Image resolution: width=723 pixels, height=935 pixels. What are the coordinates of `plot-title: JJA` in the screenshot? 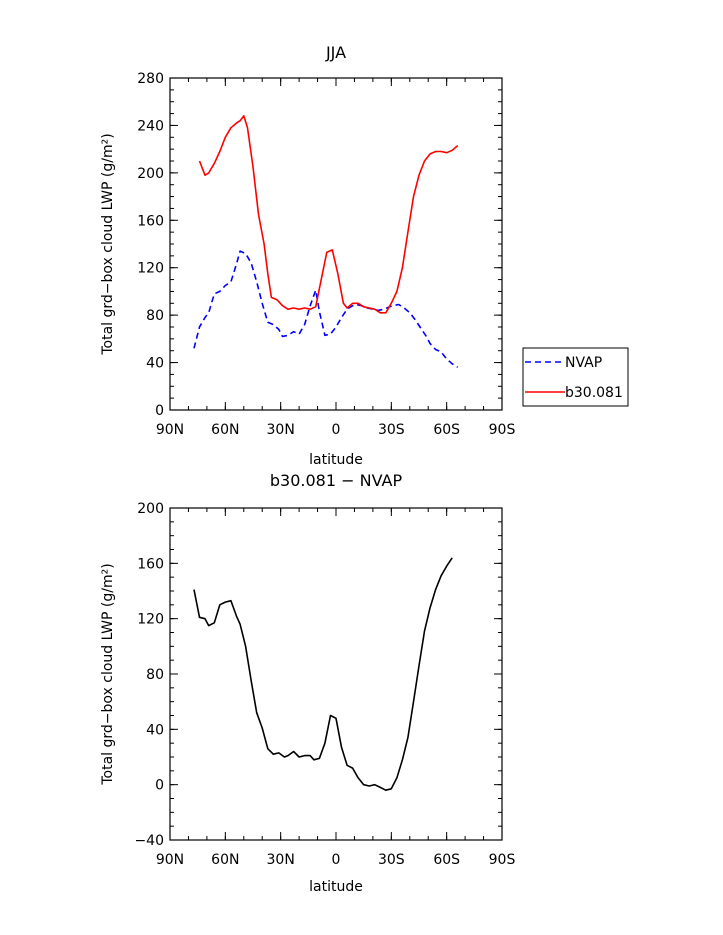 It's located at (335, 52).